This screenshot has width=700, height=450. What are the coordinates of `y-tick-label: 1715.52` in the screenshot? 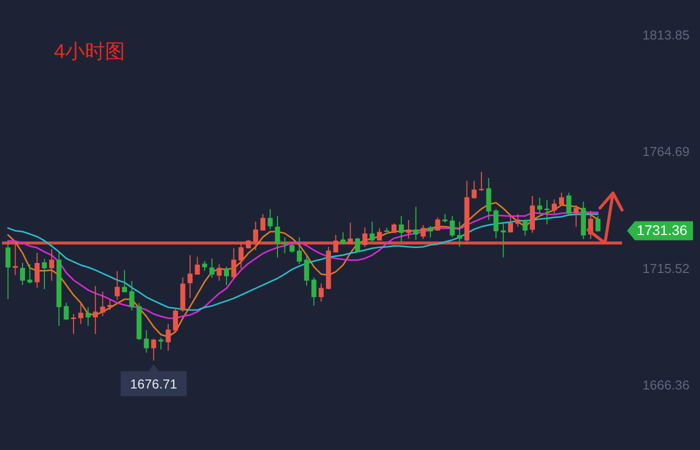 It's located at (666, 268).